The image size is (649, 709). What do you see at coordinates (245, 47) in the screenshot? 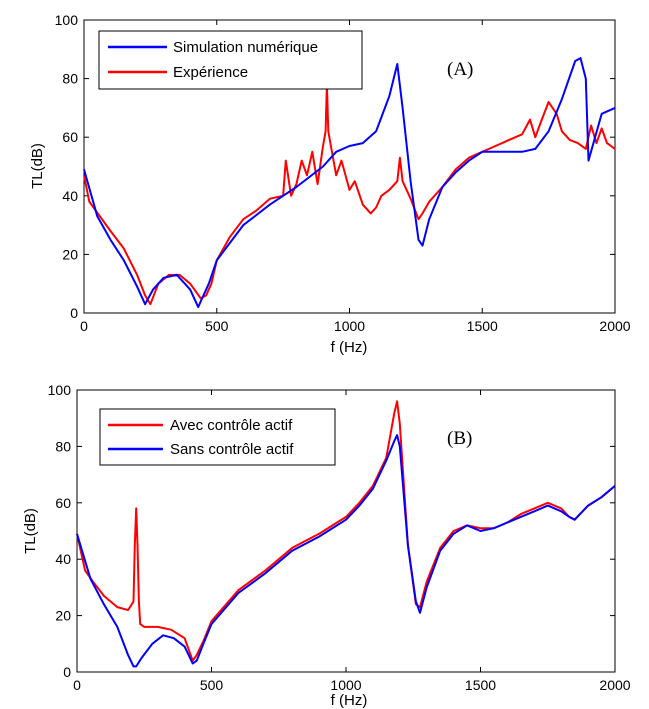
I see `legend-label-simulation: Simulation numérique` at bounding box center [245, 47].